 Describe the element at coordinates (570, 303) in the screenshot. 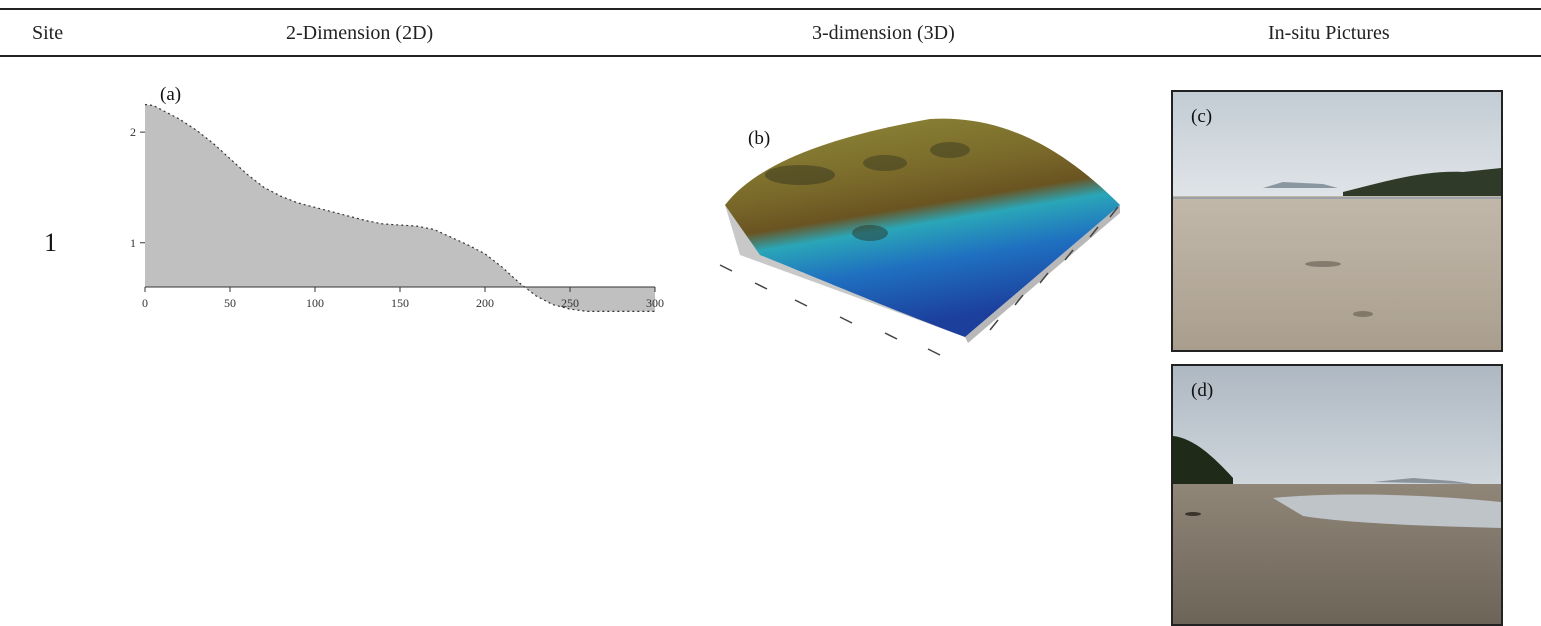

I see `x-tick-label: 250` at that location.